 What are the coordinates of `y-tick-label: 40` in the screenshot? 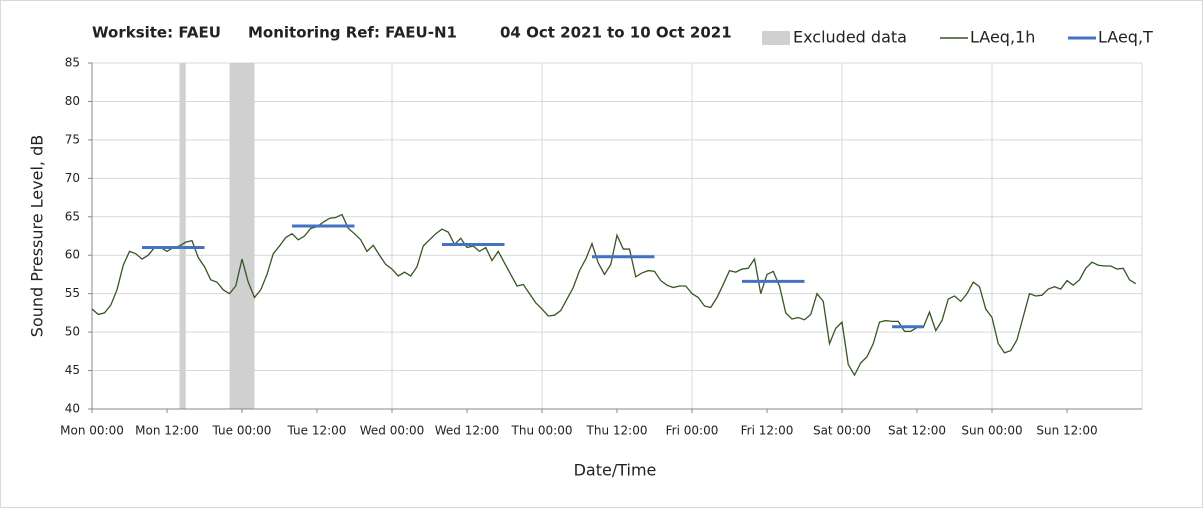 It's located at (72, 409).